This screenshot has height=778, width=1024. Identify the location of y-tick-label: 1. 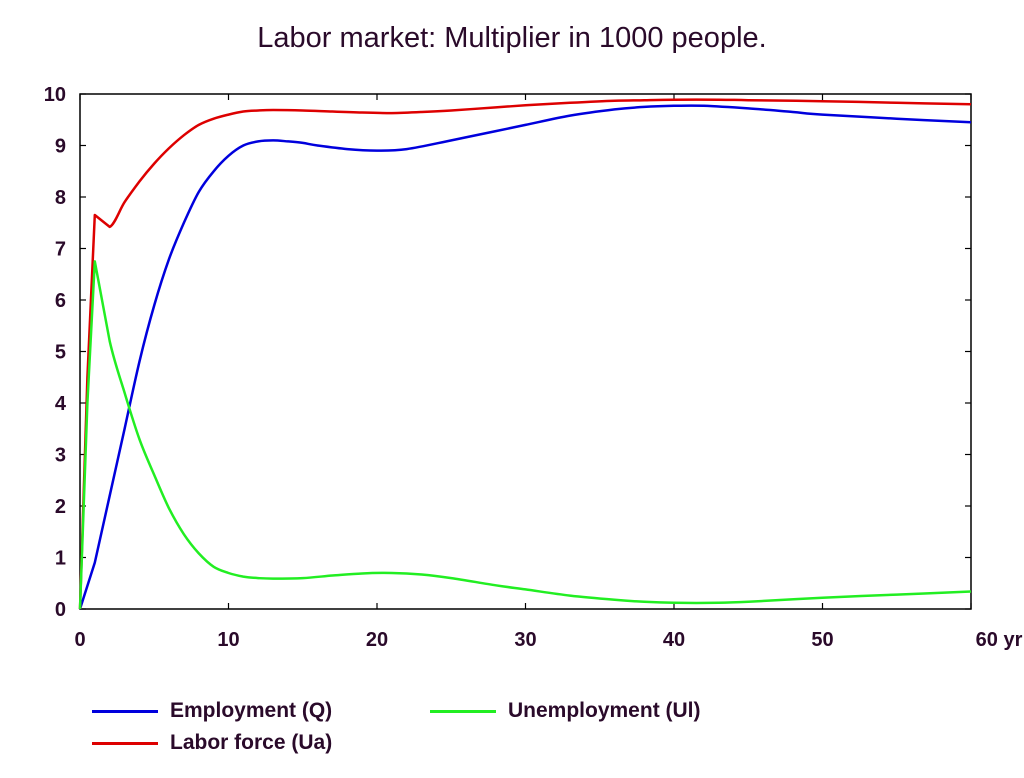
(60, 559).